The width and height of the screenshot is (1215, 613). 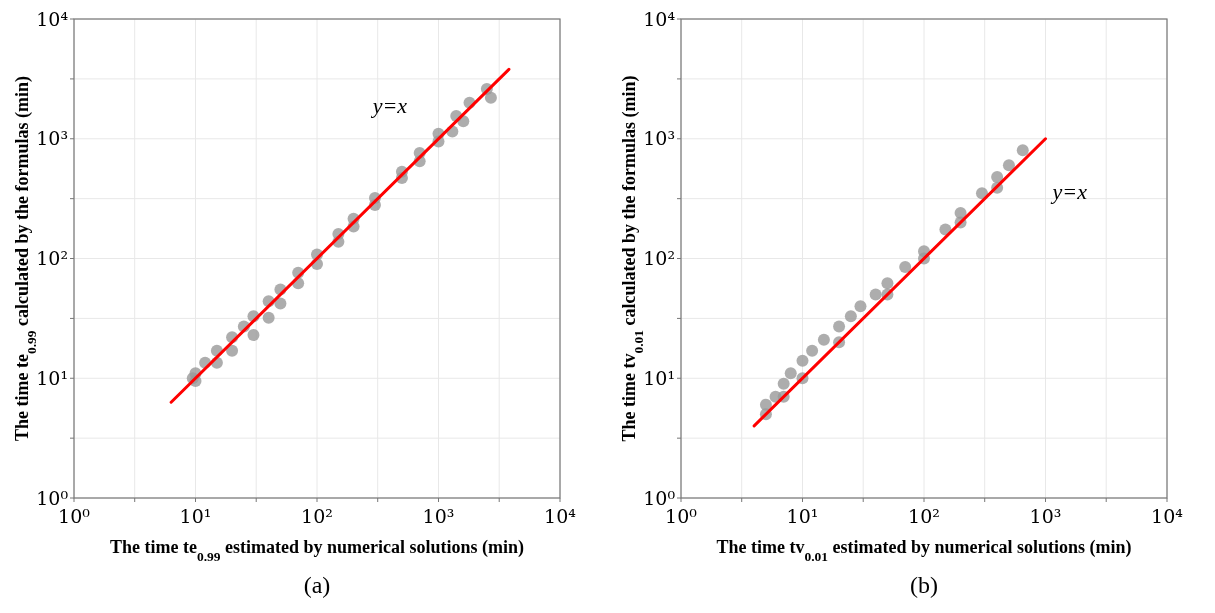 What do you see at coordinates (924, 550) in the screenshot?
I see `x-axis-title: The time tv$_{0.01}$ estimated by numerical solutions (min)` at bounding box center [924, 550].